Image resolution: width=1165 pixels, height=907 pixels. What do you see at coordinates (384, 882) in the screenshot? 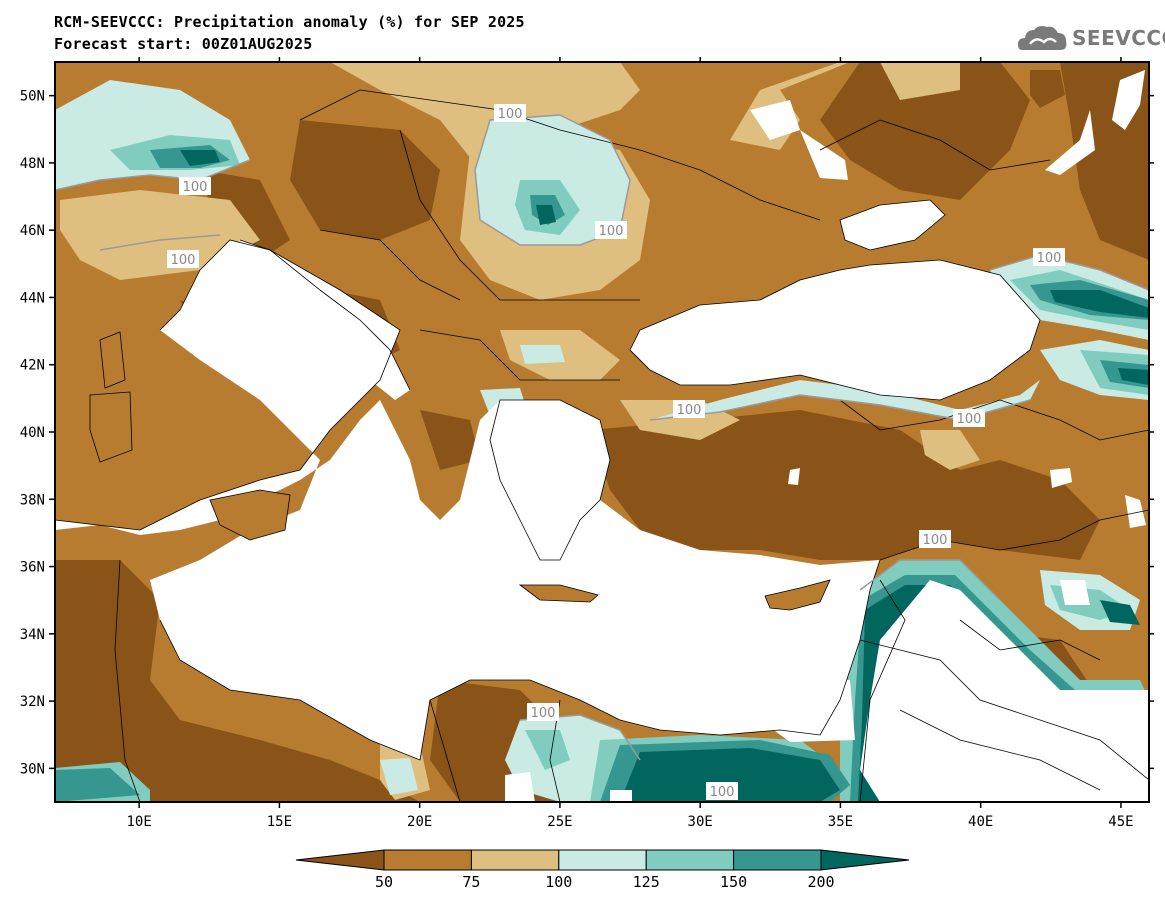
I see `colorbar-label: 50` at bounding box center [384, 882].